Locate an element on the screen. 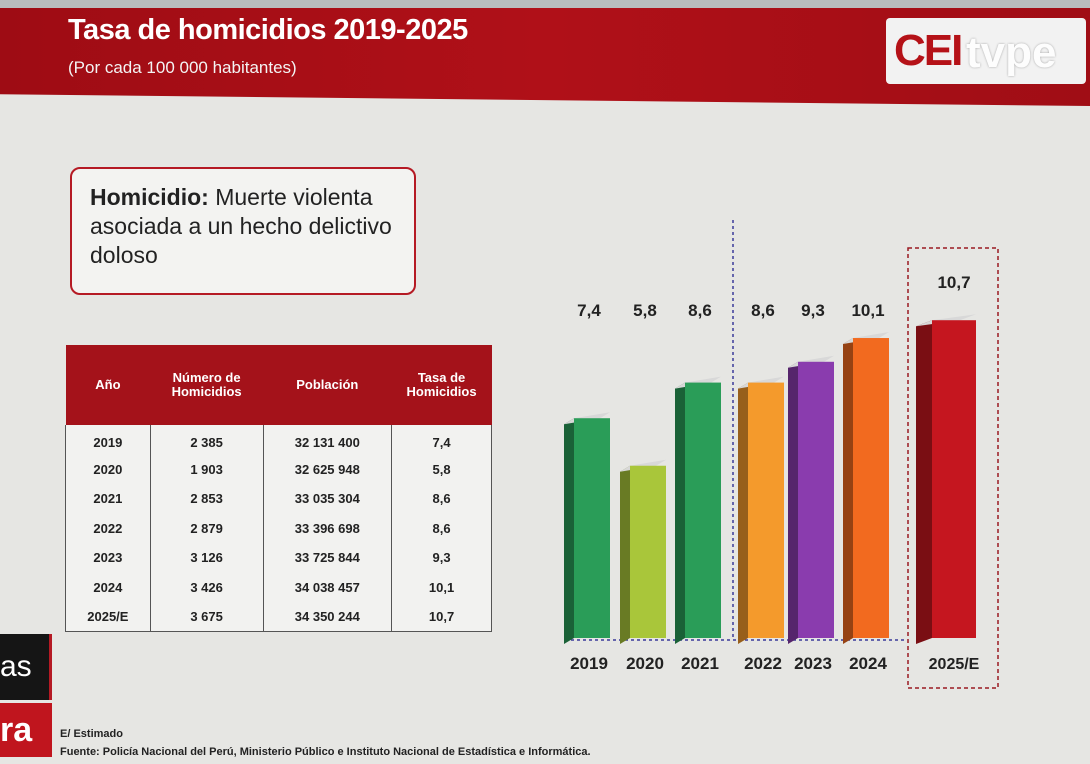 This screenshot has width=1090, height=764. page-title: Tasa de homicidios 2019-2025 is located at coordinates (268, 30).